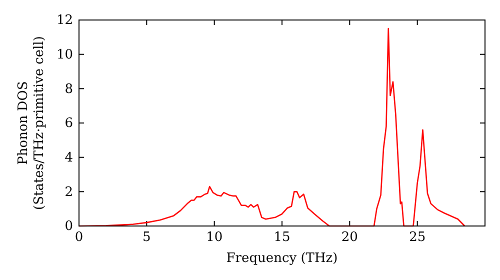  Describe the element at coordinates (282, 238) in the screenshot. I see `x-tick-label: 15` at that location.